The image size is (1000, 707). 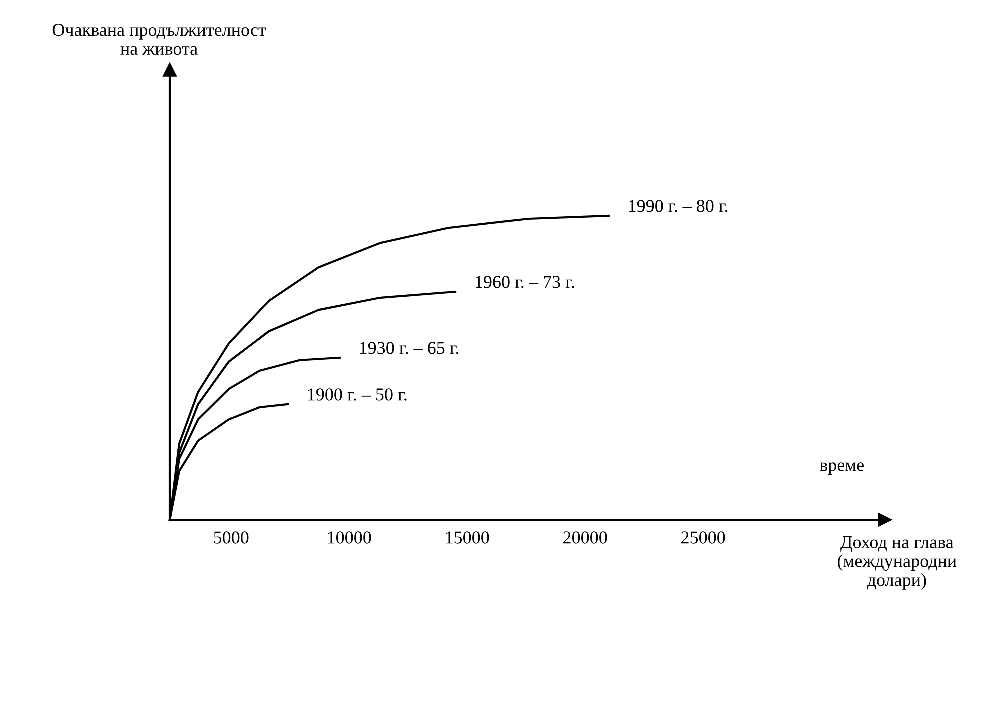 What do you see at coordinates (525, 282) in the screenshot?
I see `series-label: 1960 г. – 73 г.` at bounding box center [525, 282].